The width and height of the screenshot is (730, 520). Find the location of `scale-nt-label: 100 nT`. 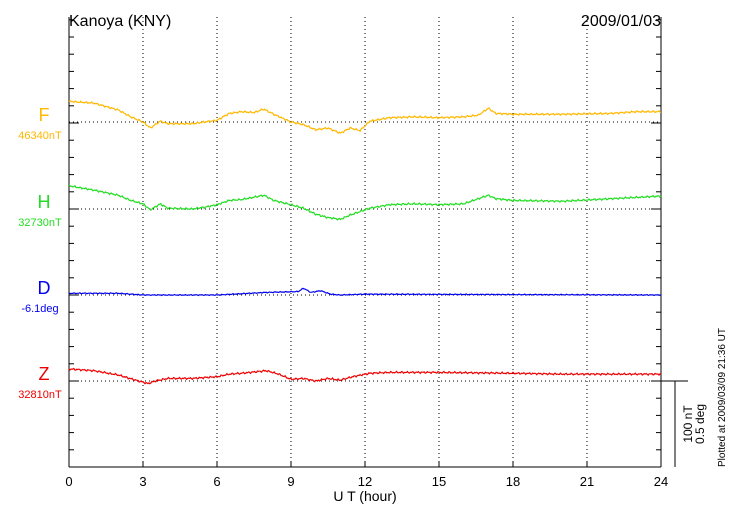

scale-nt-label: 100 nT is located at coordinates (688, 424).